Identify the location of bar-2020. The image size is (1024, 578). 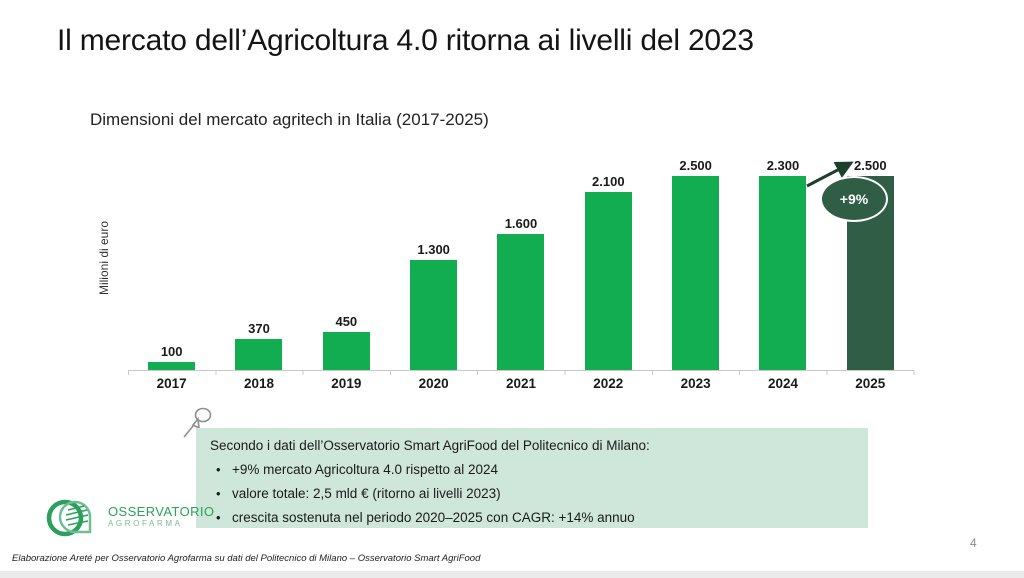
(434, 314).